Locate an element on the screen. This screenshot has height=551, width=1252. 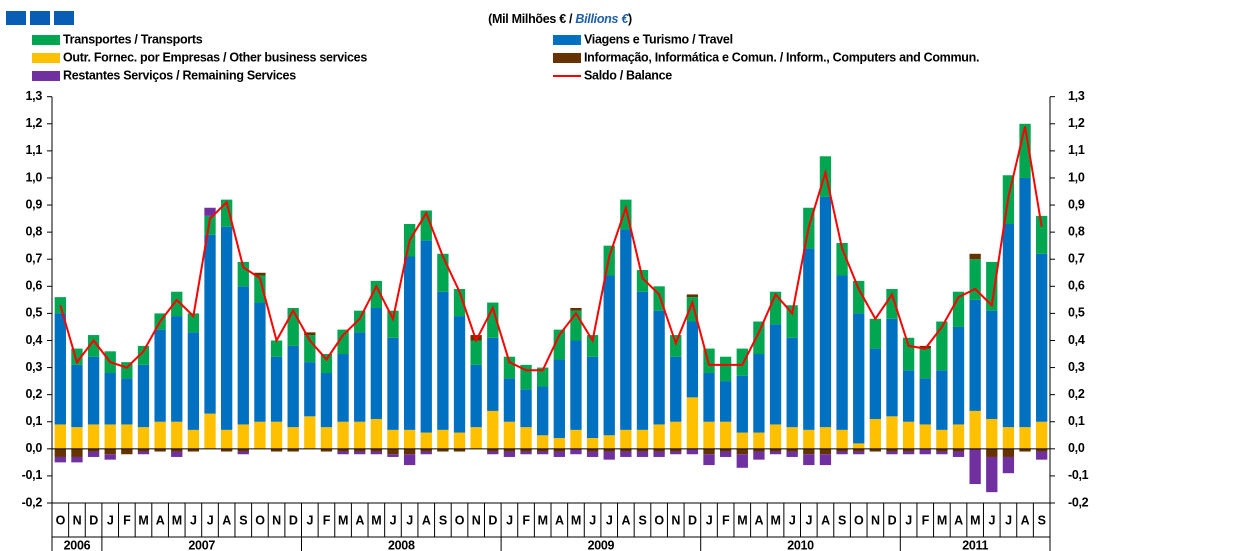
y-tick-label: -0,1 is located at coordinates (32, 475).